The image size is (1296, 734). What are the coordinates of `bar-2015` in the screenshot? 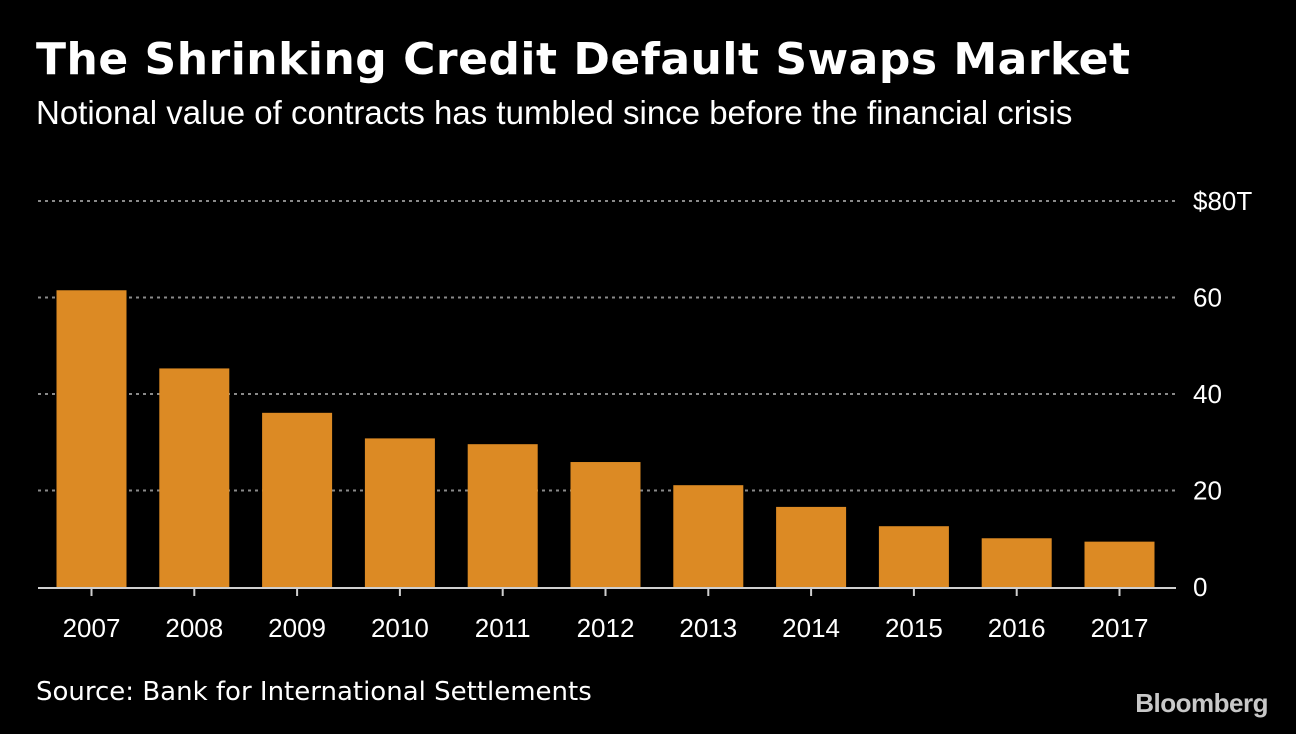 It's located at (913, 556).